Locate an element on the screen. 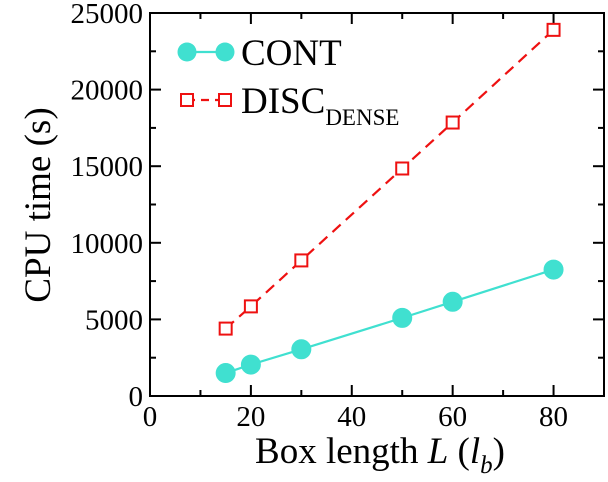 Image resolution: width=608 pixels, height=482 pixels. legend: CONT DISCDENSE is located at coordinates (288, 81).